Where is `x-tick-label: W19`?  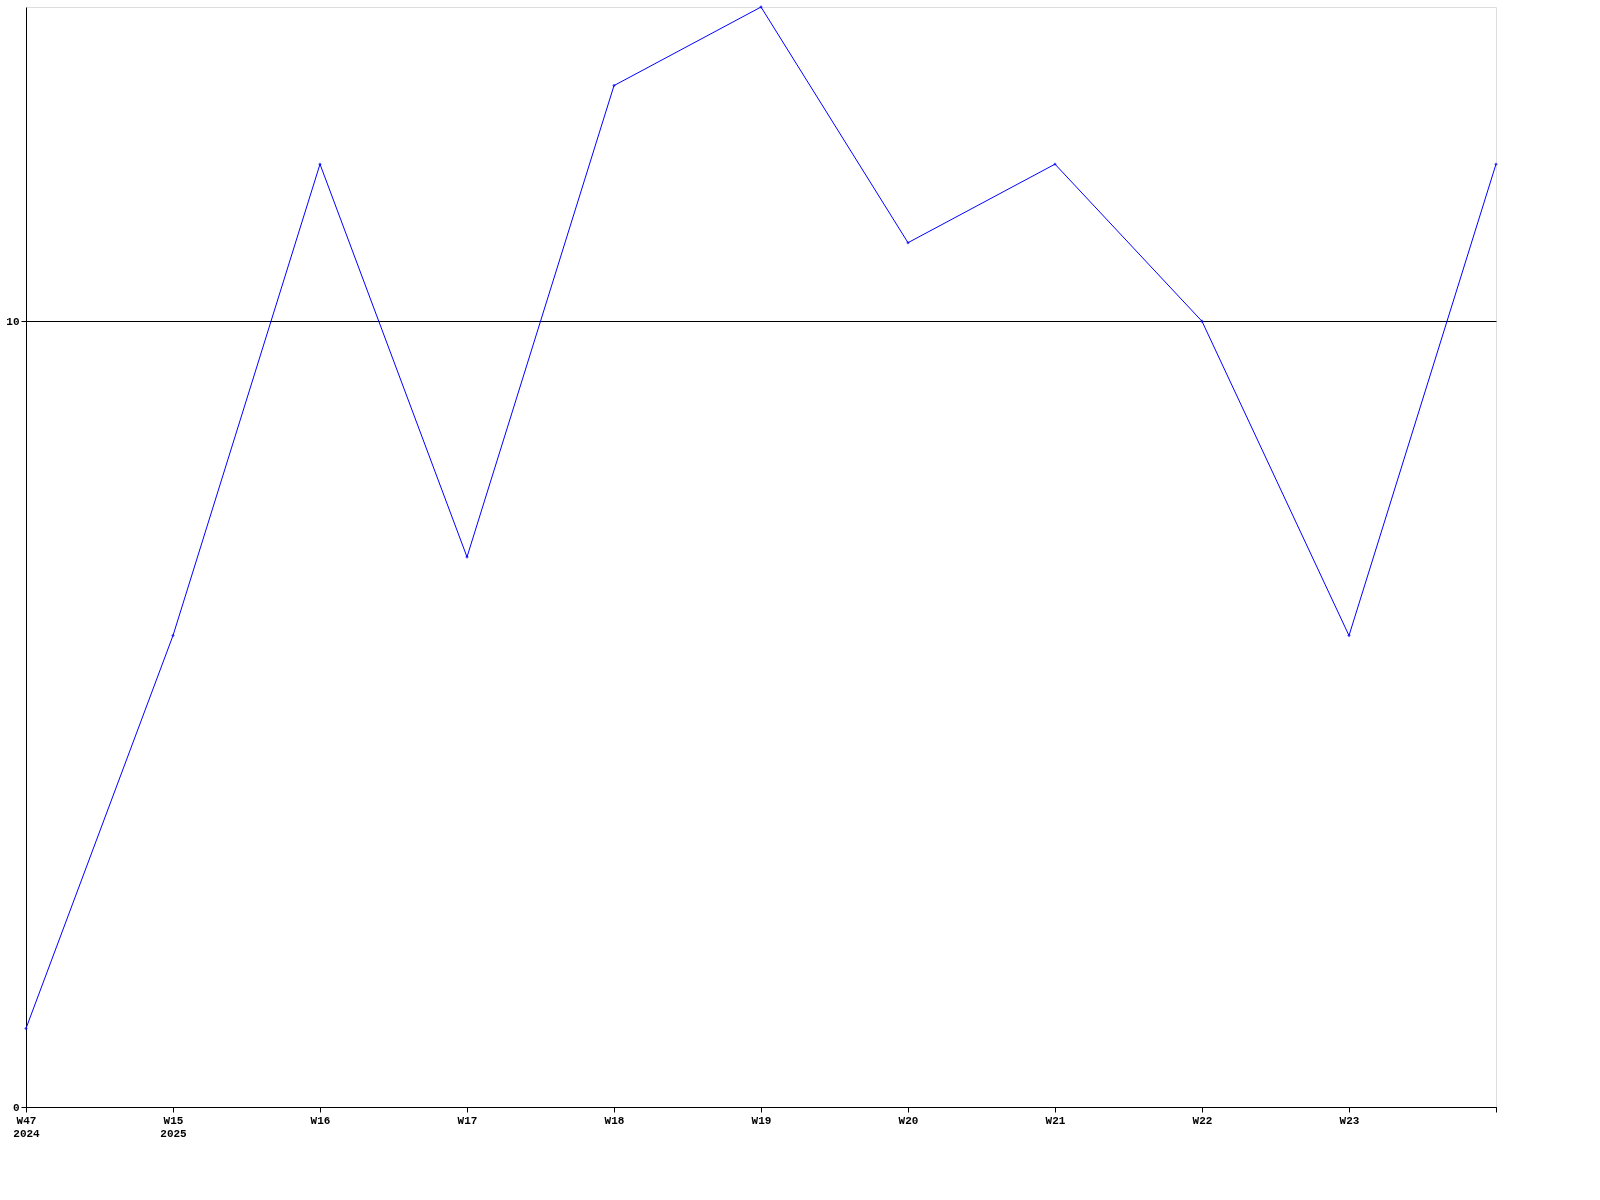 x-tick-label: W19 is located at coordinates (761, 1120).